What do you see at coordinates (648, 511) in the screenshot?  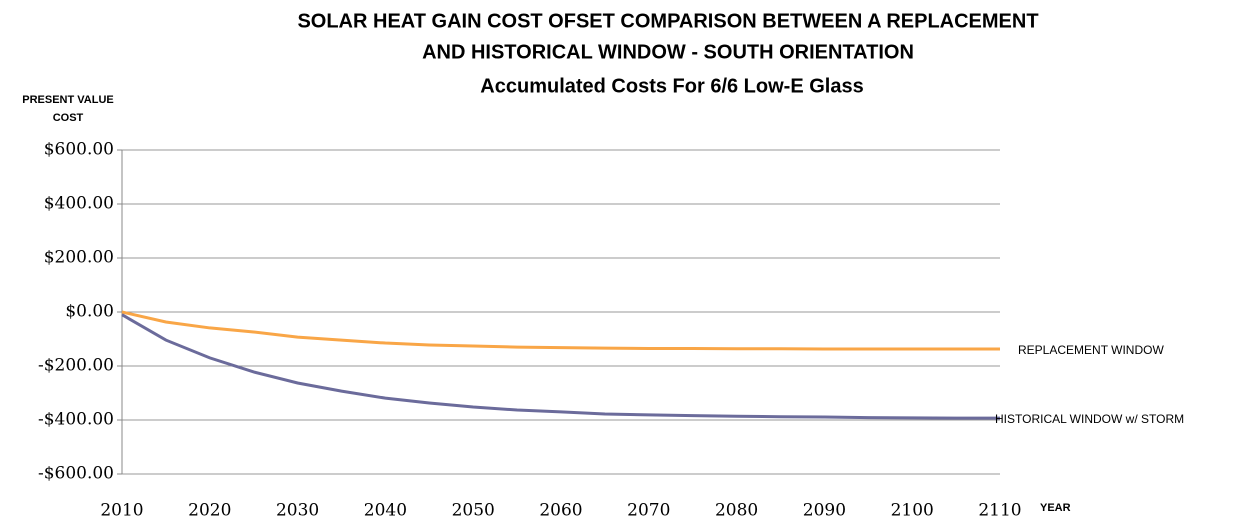 I see `x-tick-label: 2070` at bounding box center [648, 511].